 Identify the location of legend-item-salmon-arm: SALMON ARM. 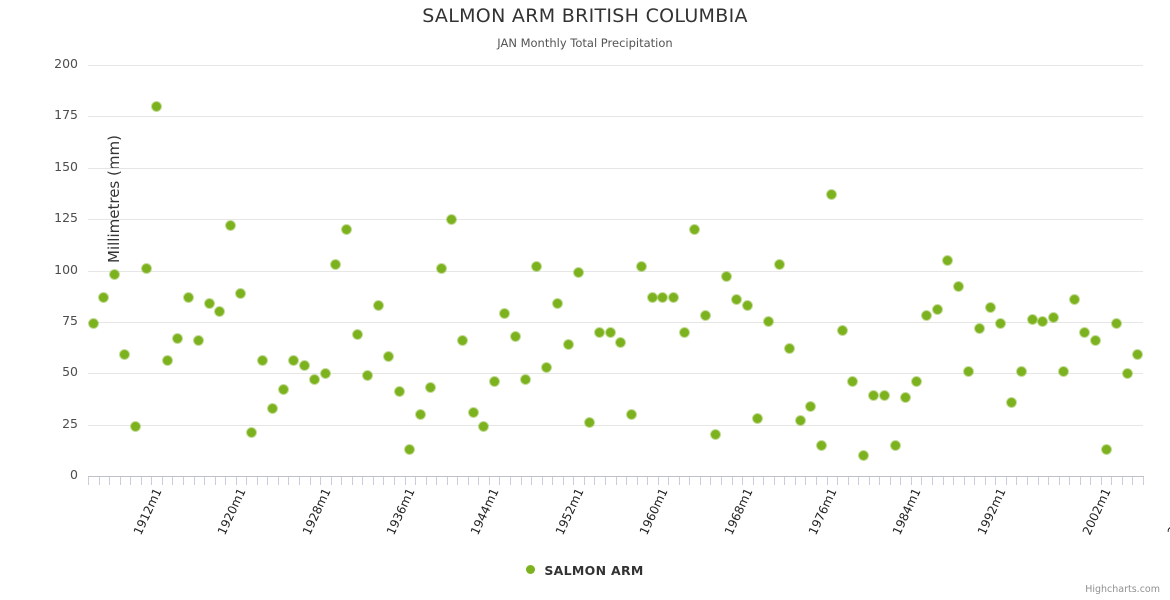
(584, 570).